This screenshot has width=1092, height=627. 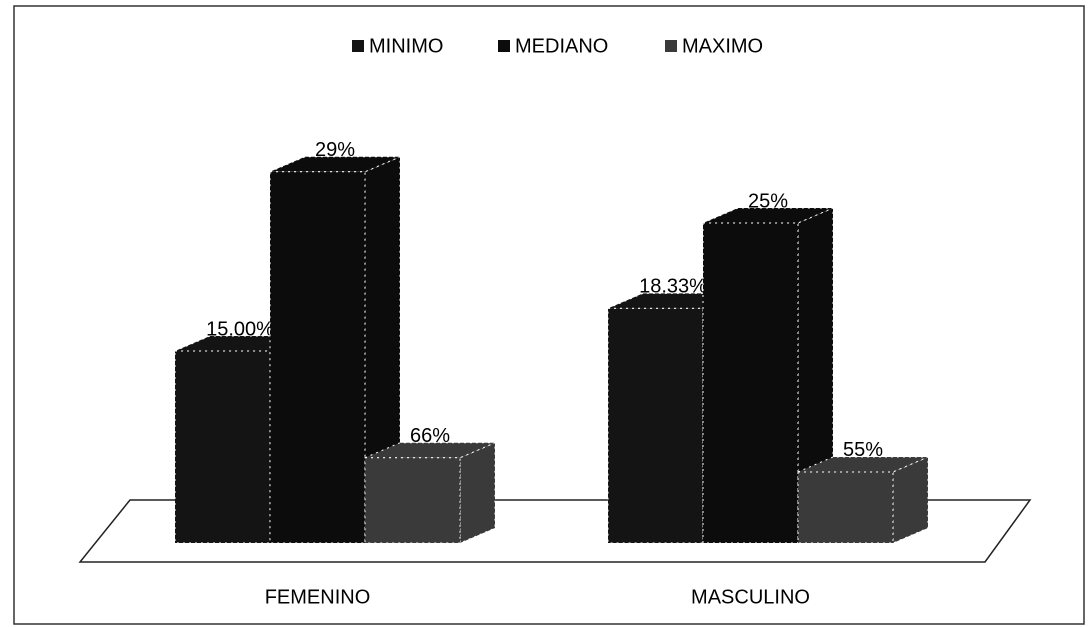 I want to click on data-label: 25%, so click(x=768, y=201).